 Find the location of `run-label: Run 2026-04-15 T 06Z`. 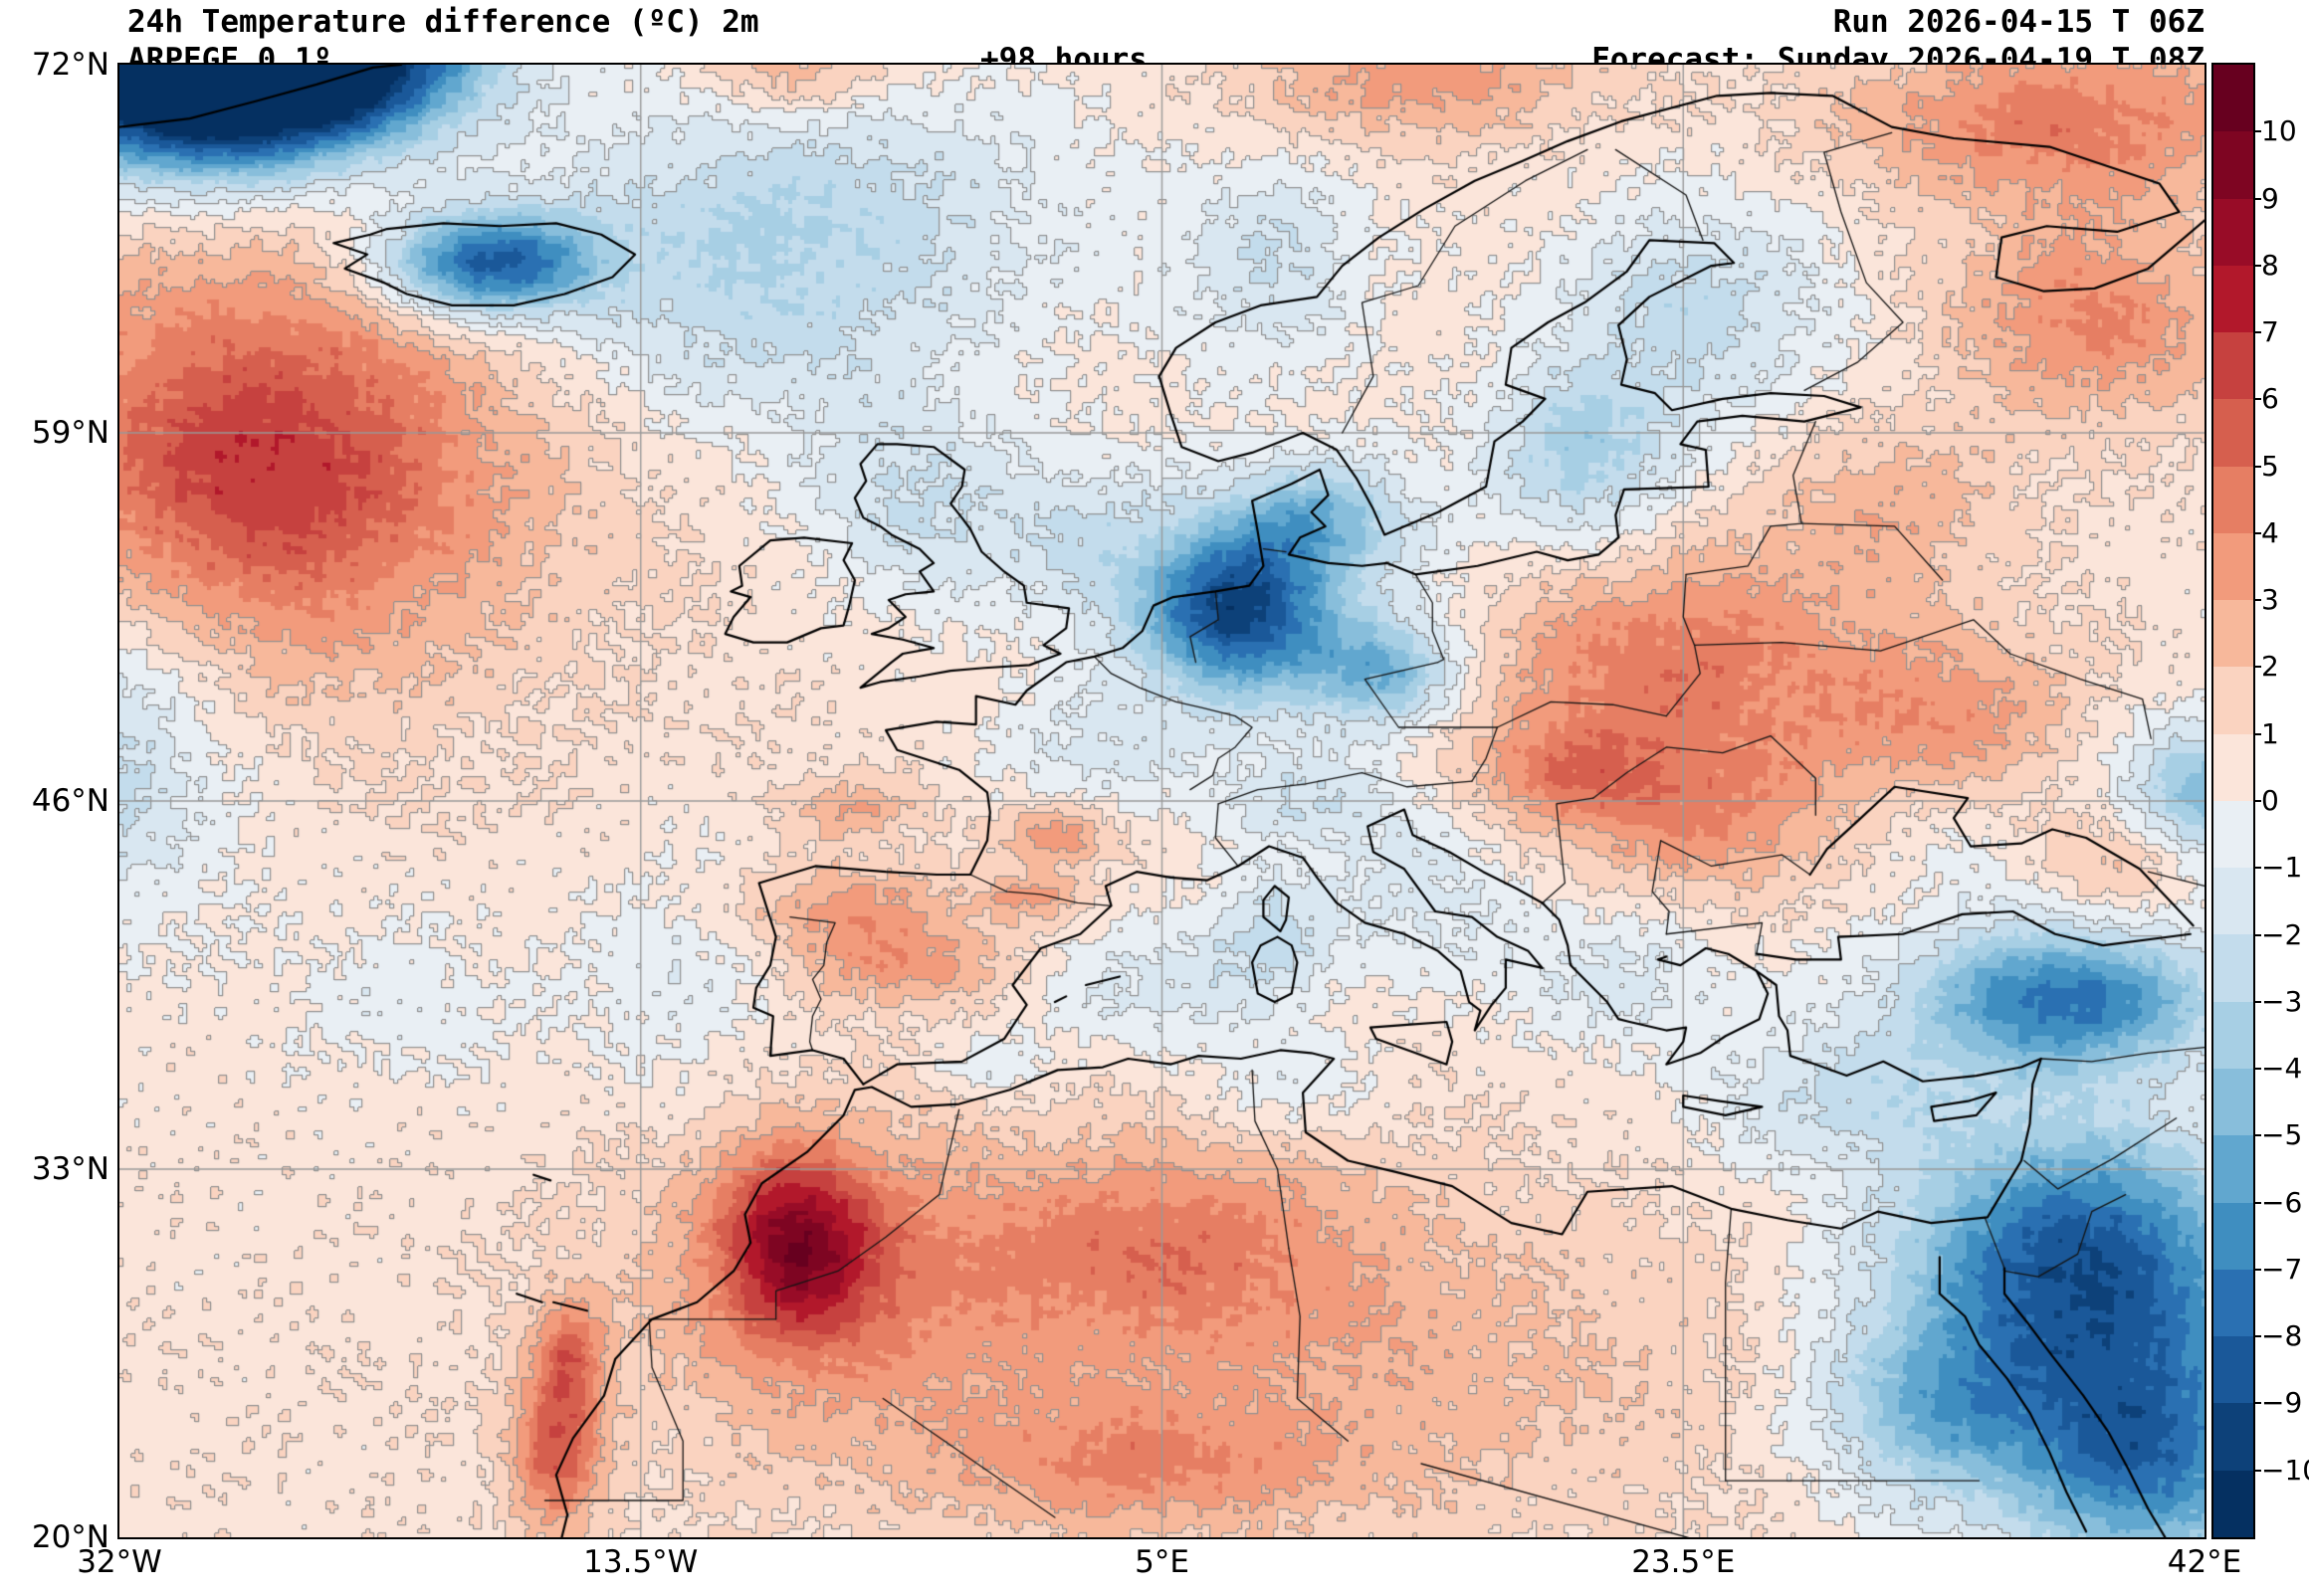

run-label: Run 2026-04-15 T 06Z is located at coordinates (2018, 22).